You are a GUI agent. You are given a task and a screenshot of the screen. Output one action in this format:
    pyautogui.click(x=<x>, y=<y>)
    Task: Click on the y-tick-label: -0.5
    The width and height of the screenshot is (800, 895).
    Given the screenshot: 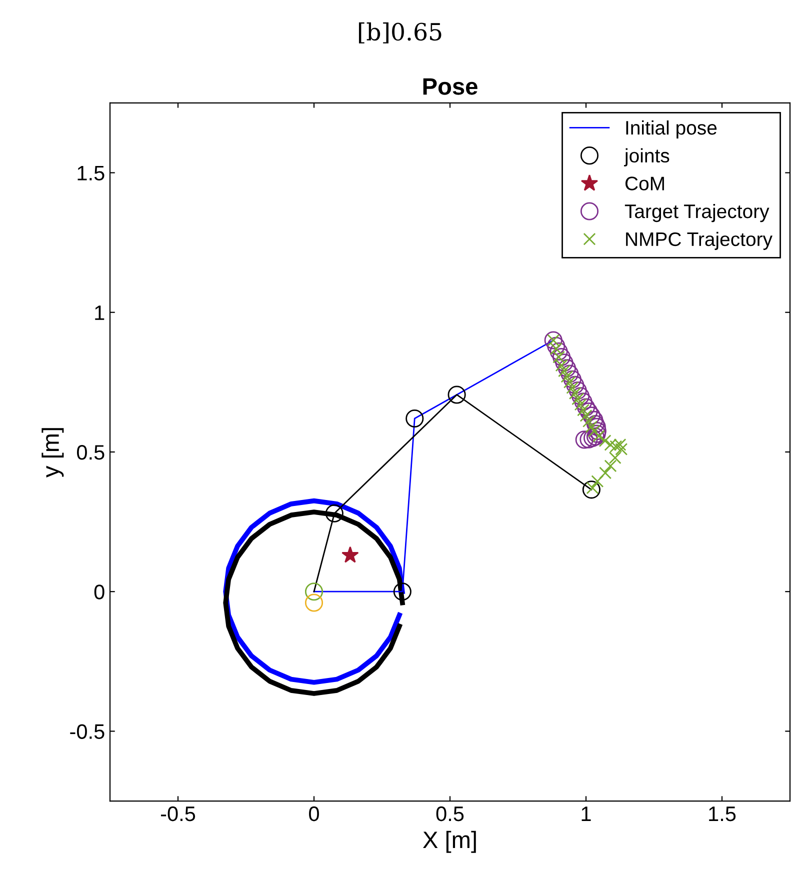 What is the action you would take?
    pyautogui.click(x=87, y=731)
    